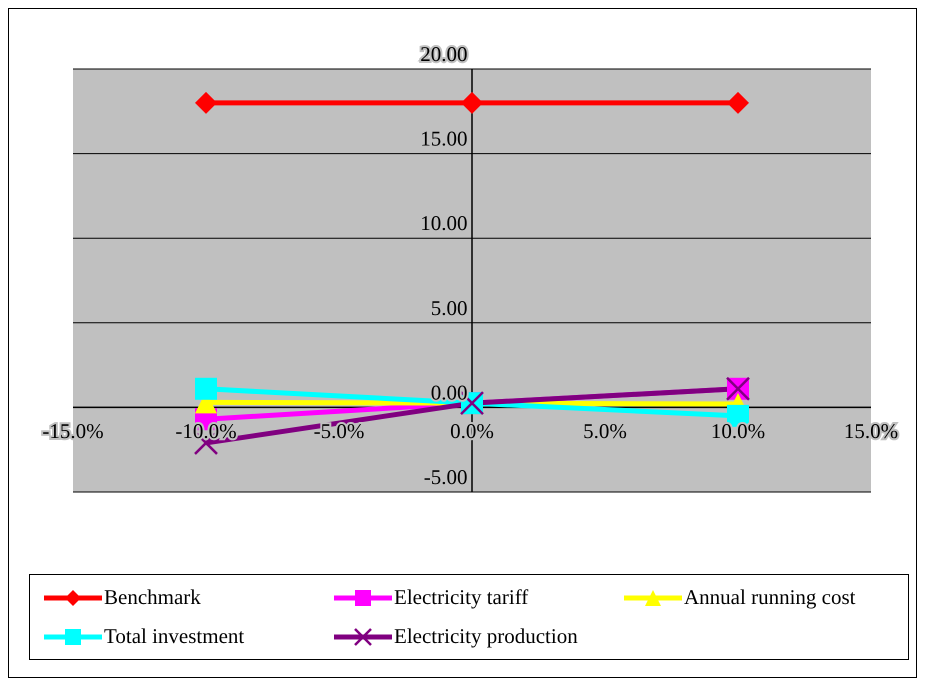  I want to click on x-tick-label: 15.0%, so click(871, 431).